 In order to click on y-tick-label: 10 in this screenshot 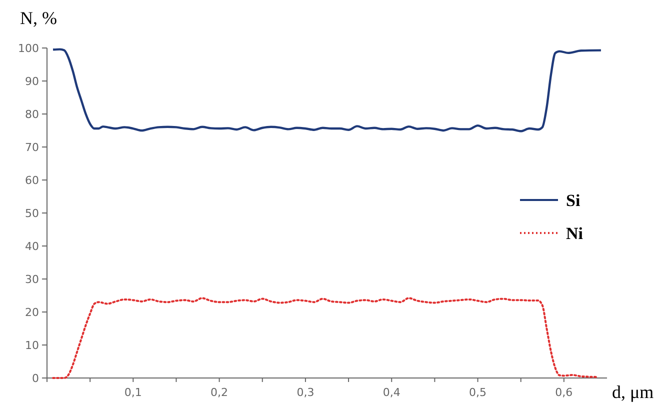, I will do `click(32, 345)`.